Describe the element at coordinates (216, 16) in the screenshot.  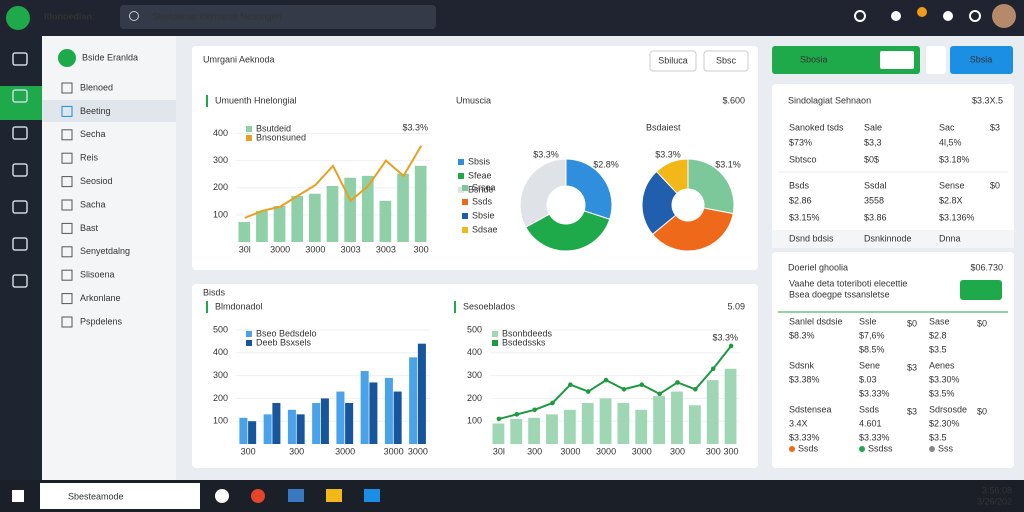
I see `search-text: Slsetdemar klehsenie Nesongetl` at that location.